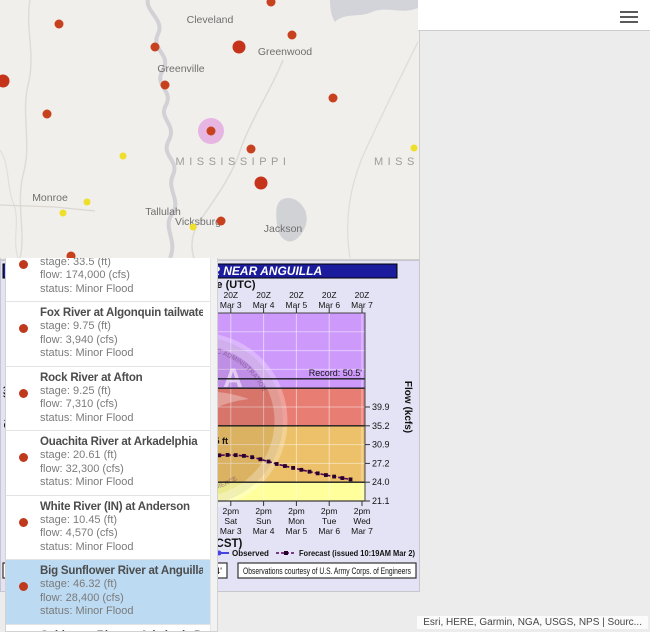 The image size is (650, 632). I want to click on flow-tick-label: 39.9, so click(381, 407).